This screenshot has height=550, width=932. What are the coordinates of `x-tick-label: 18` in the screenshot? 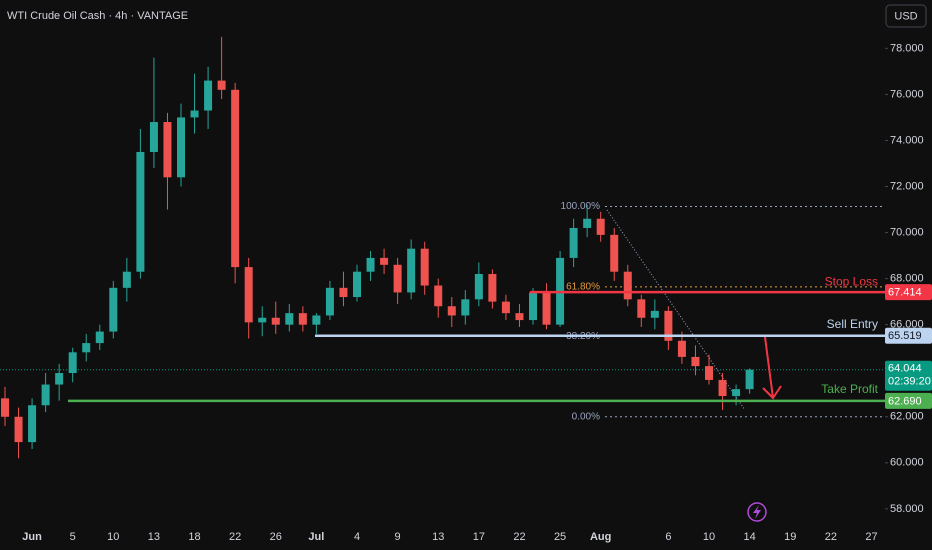 It's located at (194, 537).